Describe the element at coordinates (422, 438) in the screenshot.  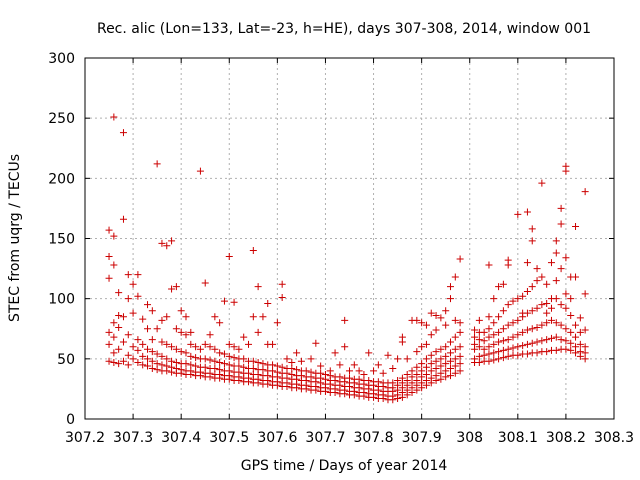
I see `x-tick-label: 307.9` at that location.